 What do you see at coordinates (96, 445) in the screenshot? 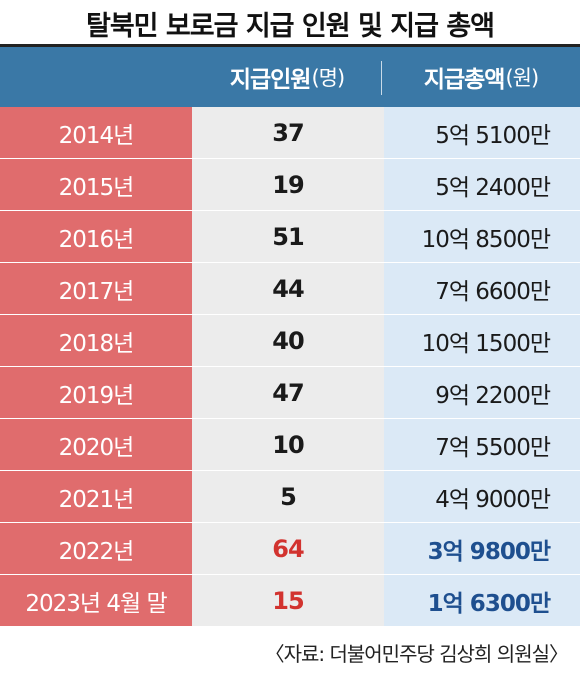
I see `year-cell: 2020년` at bounding box center [96, 445].